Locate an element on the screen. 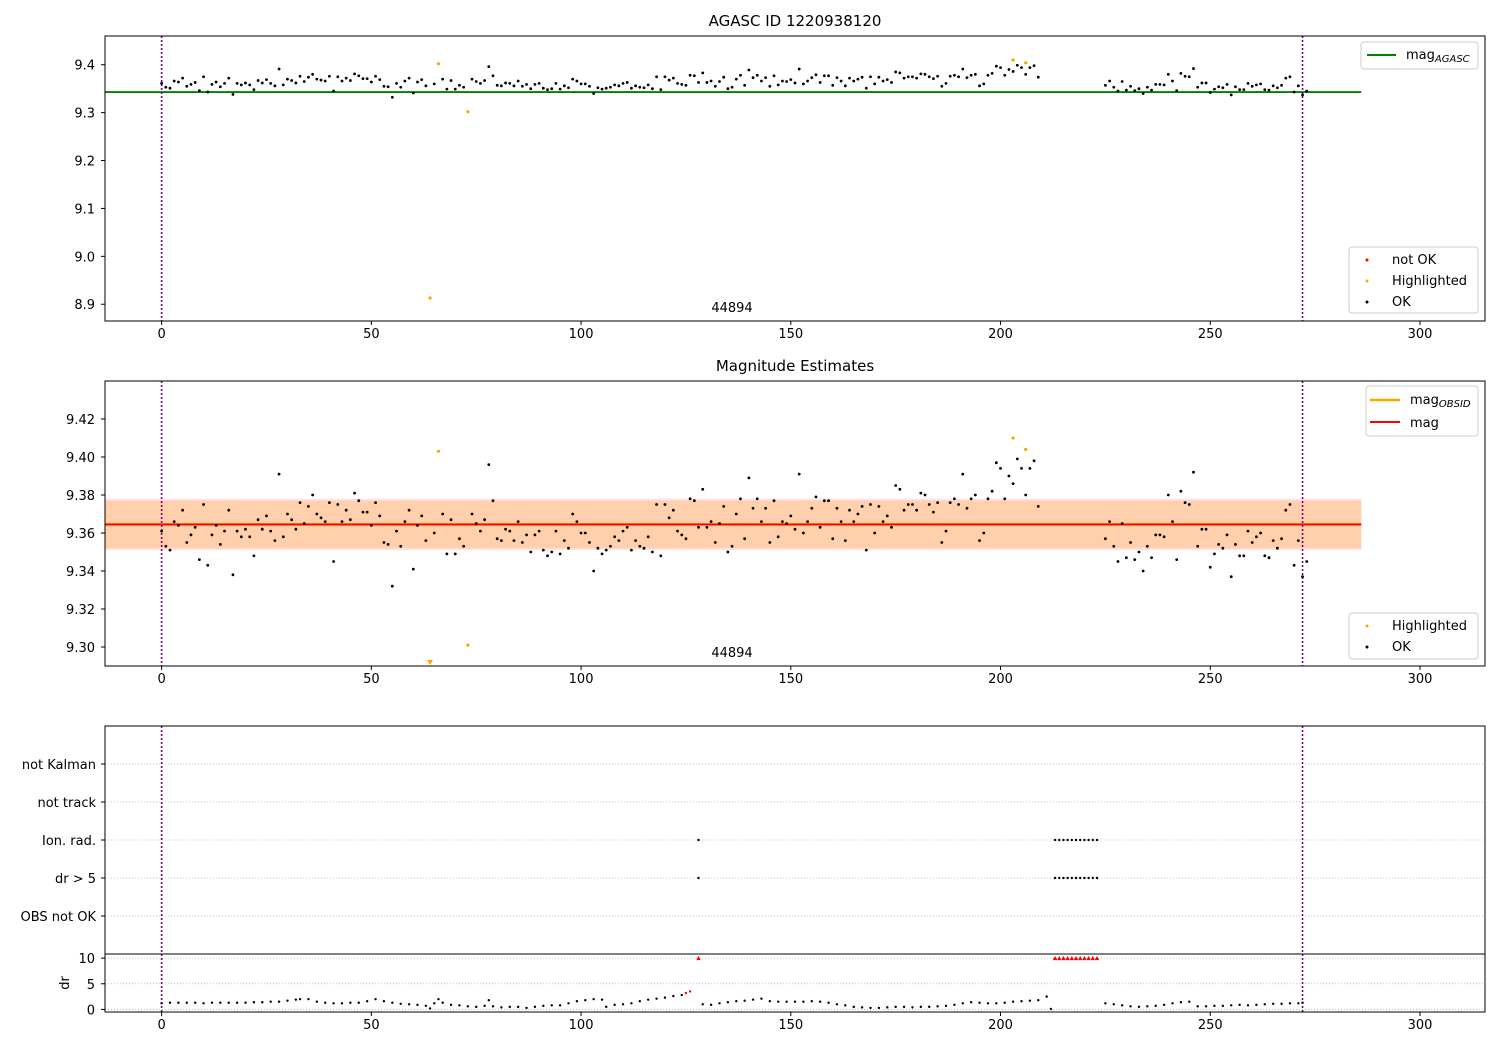 This screenshot has height=1050, width=1500. panel-top-y-axis: 8.9 9.0 9.1 9.2 9.3 9.4 is located at coordinates (89, 186).